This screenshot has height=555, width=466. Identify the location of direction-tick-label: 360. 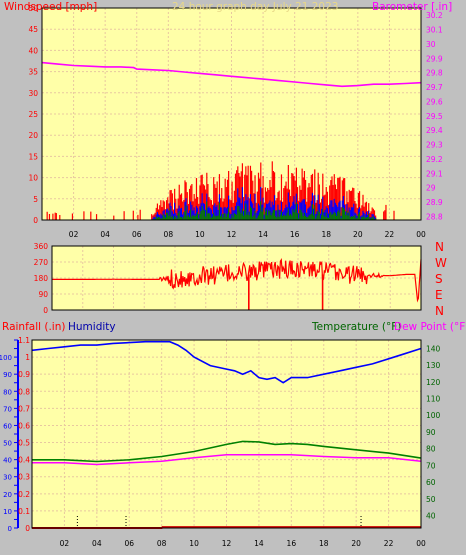
(41, 246).